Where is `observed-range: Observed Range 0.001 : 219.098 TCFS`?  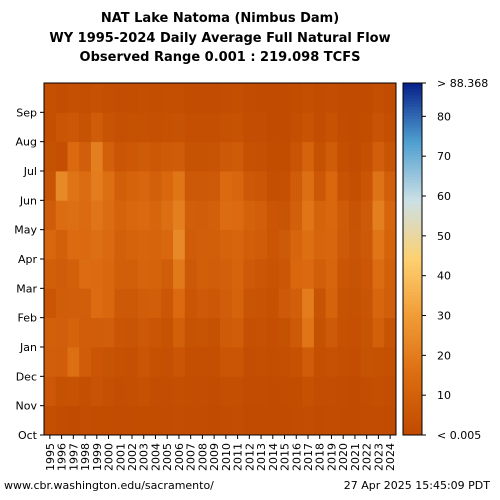 observed-range: Observed Range 0.001 : 219.098 TCFS is located at coordinates (220, 57).